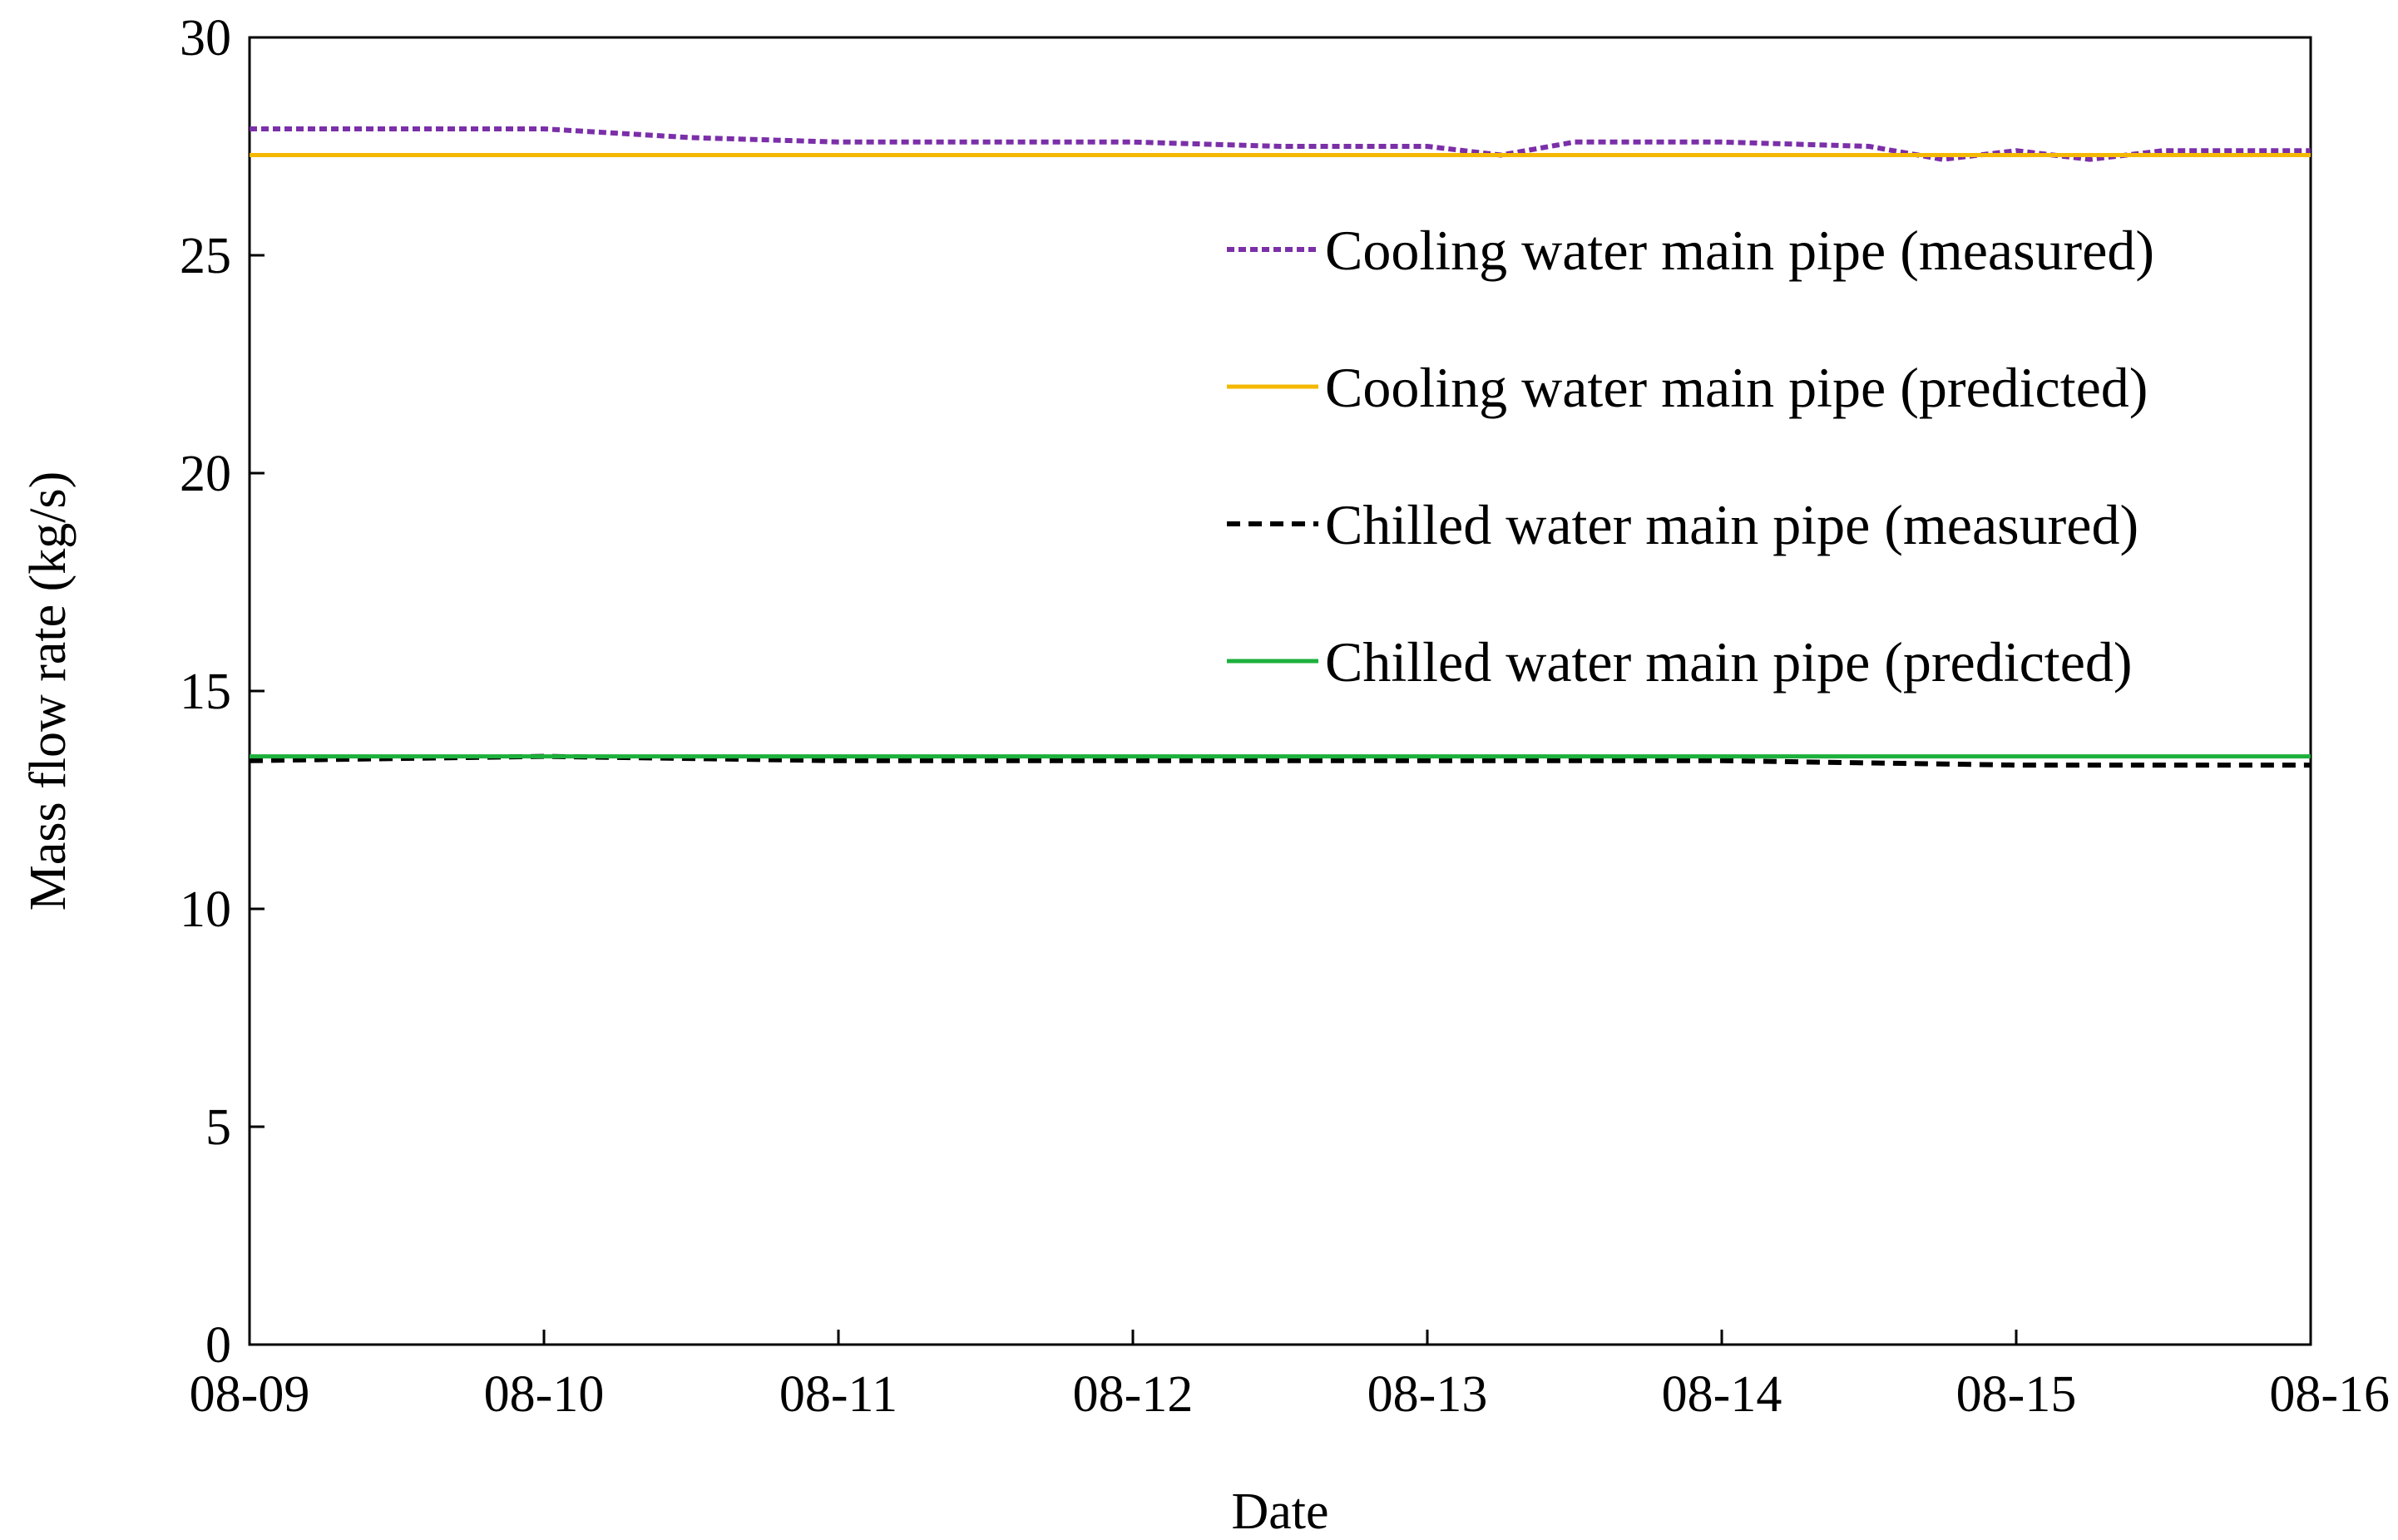  Describe the element at coordinates (206, 692) in the screenshot. I see `y-tick-label: 15` at that location.